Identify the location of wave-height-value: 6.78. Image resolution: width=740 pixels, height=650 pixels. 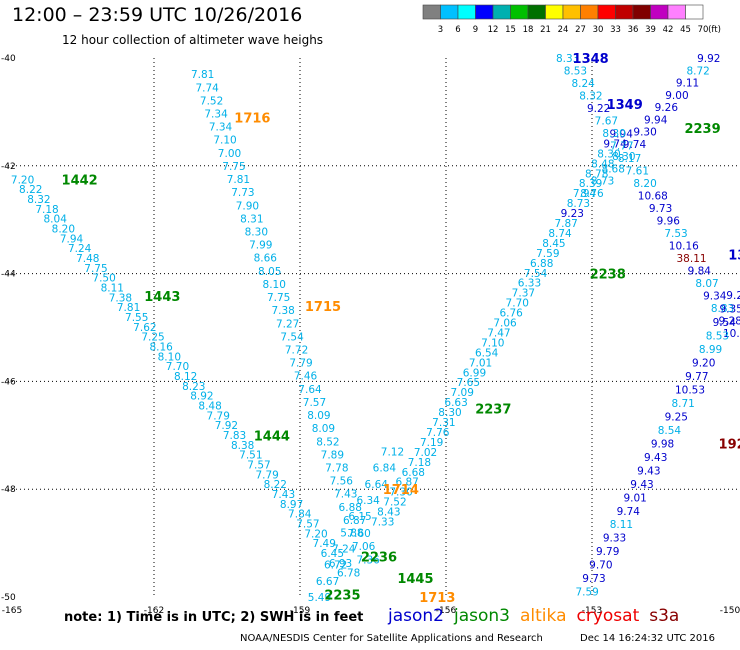
(348, 574).